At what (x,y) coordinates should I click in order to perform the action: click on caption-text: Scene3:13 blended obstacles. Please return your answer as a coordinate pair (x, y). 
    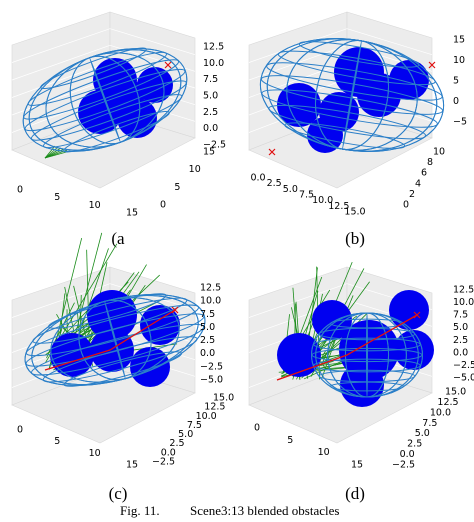
    Looking at the image, I should click on (264, 510).